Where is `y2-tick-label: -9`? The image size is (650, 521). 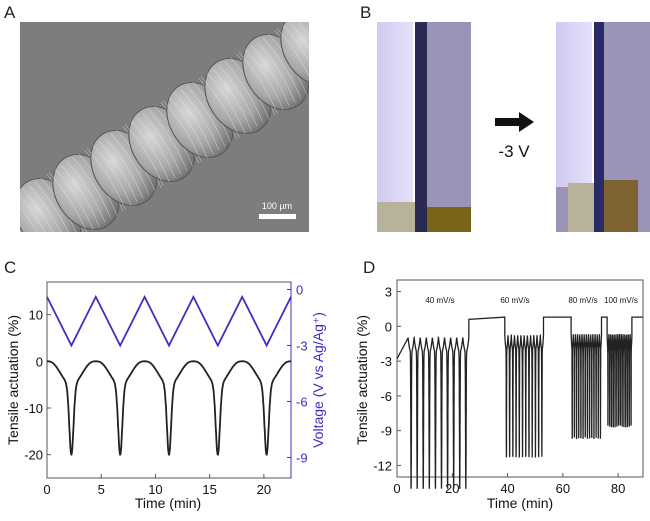
y2-tick-label: -9 is located at coordinates (302, 457).